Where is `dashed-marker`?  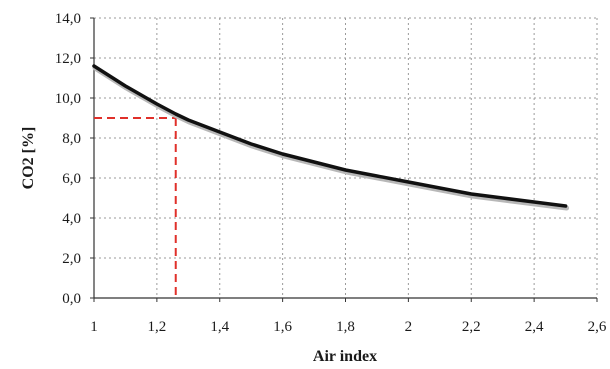
dashed-marker is located at coordinates (135, 207).